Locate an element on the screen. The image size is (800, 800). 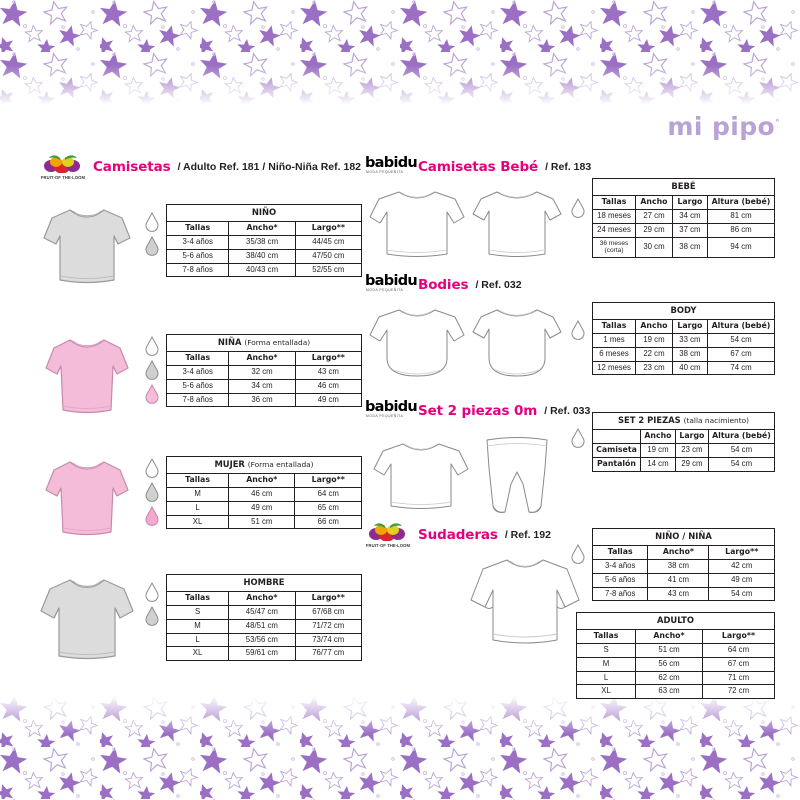
table-row: 7-8 años 40/43 cm 52/55 cm is located at coordinates (264, 270).